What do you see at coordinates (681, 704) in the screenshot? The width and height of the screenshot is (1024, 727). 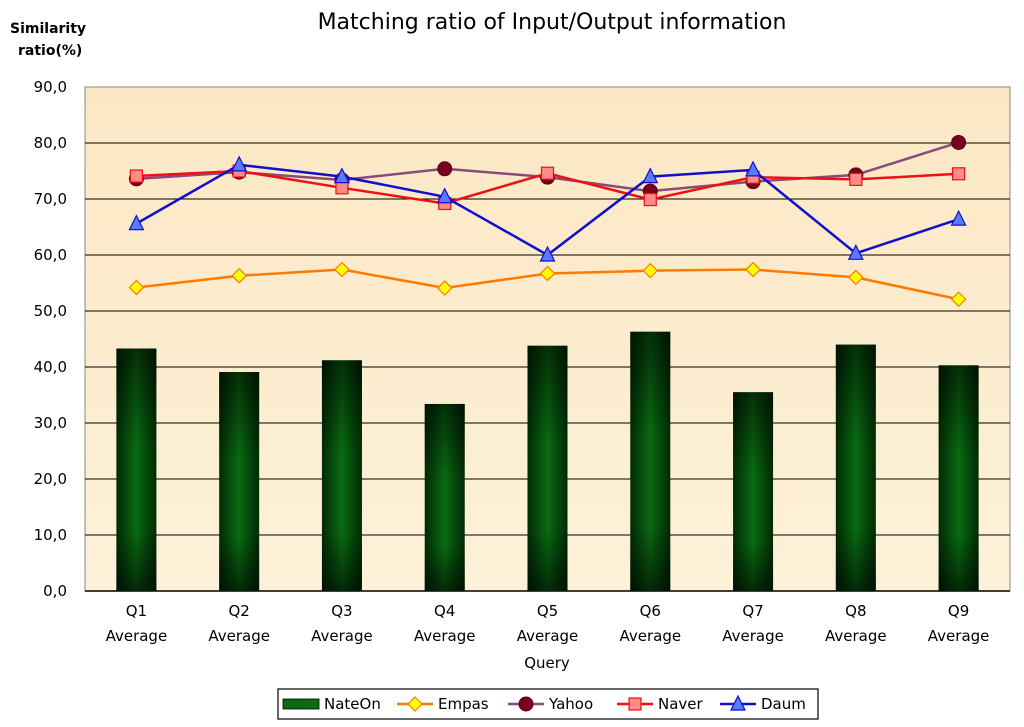 I see `legend-label: Naver` at bounding box center [681, 704].